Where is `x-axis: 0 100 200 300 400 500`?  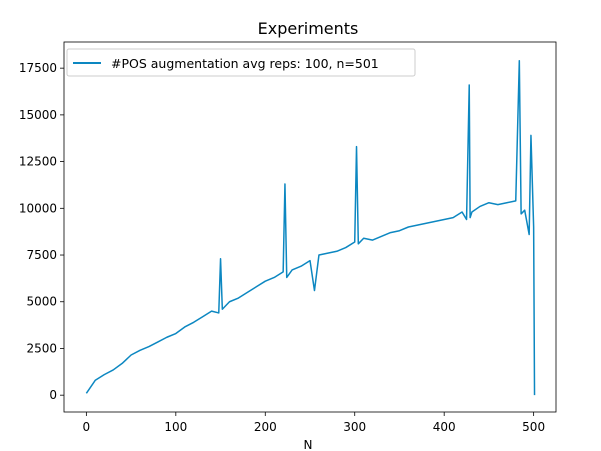
x-axis: 0 100 200 300 400 500 is located at coordinates (314, 423).